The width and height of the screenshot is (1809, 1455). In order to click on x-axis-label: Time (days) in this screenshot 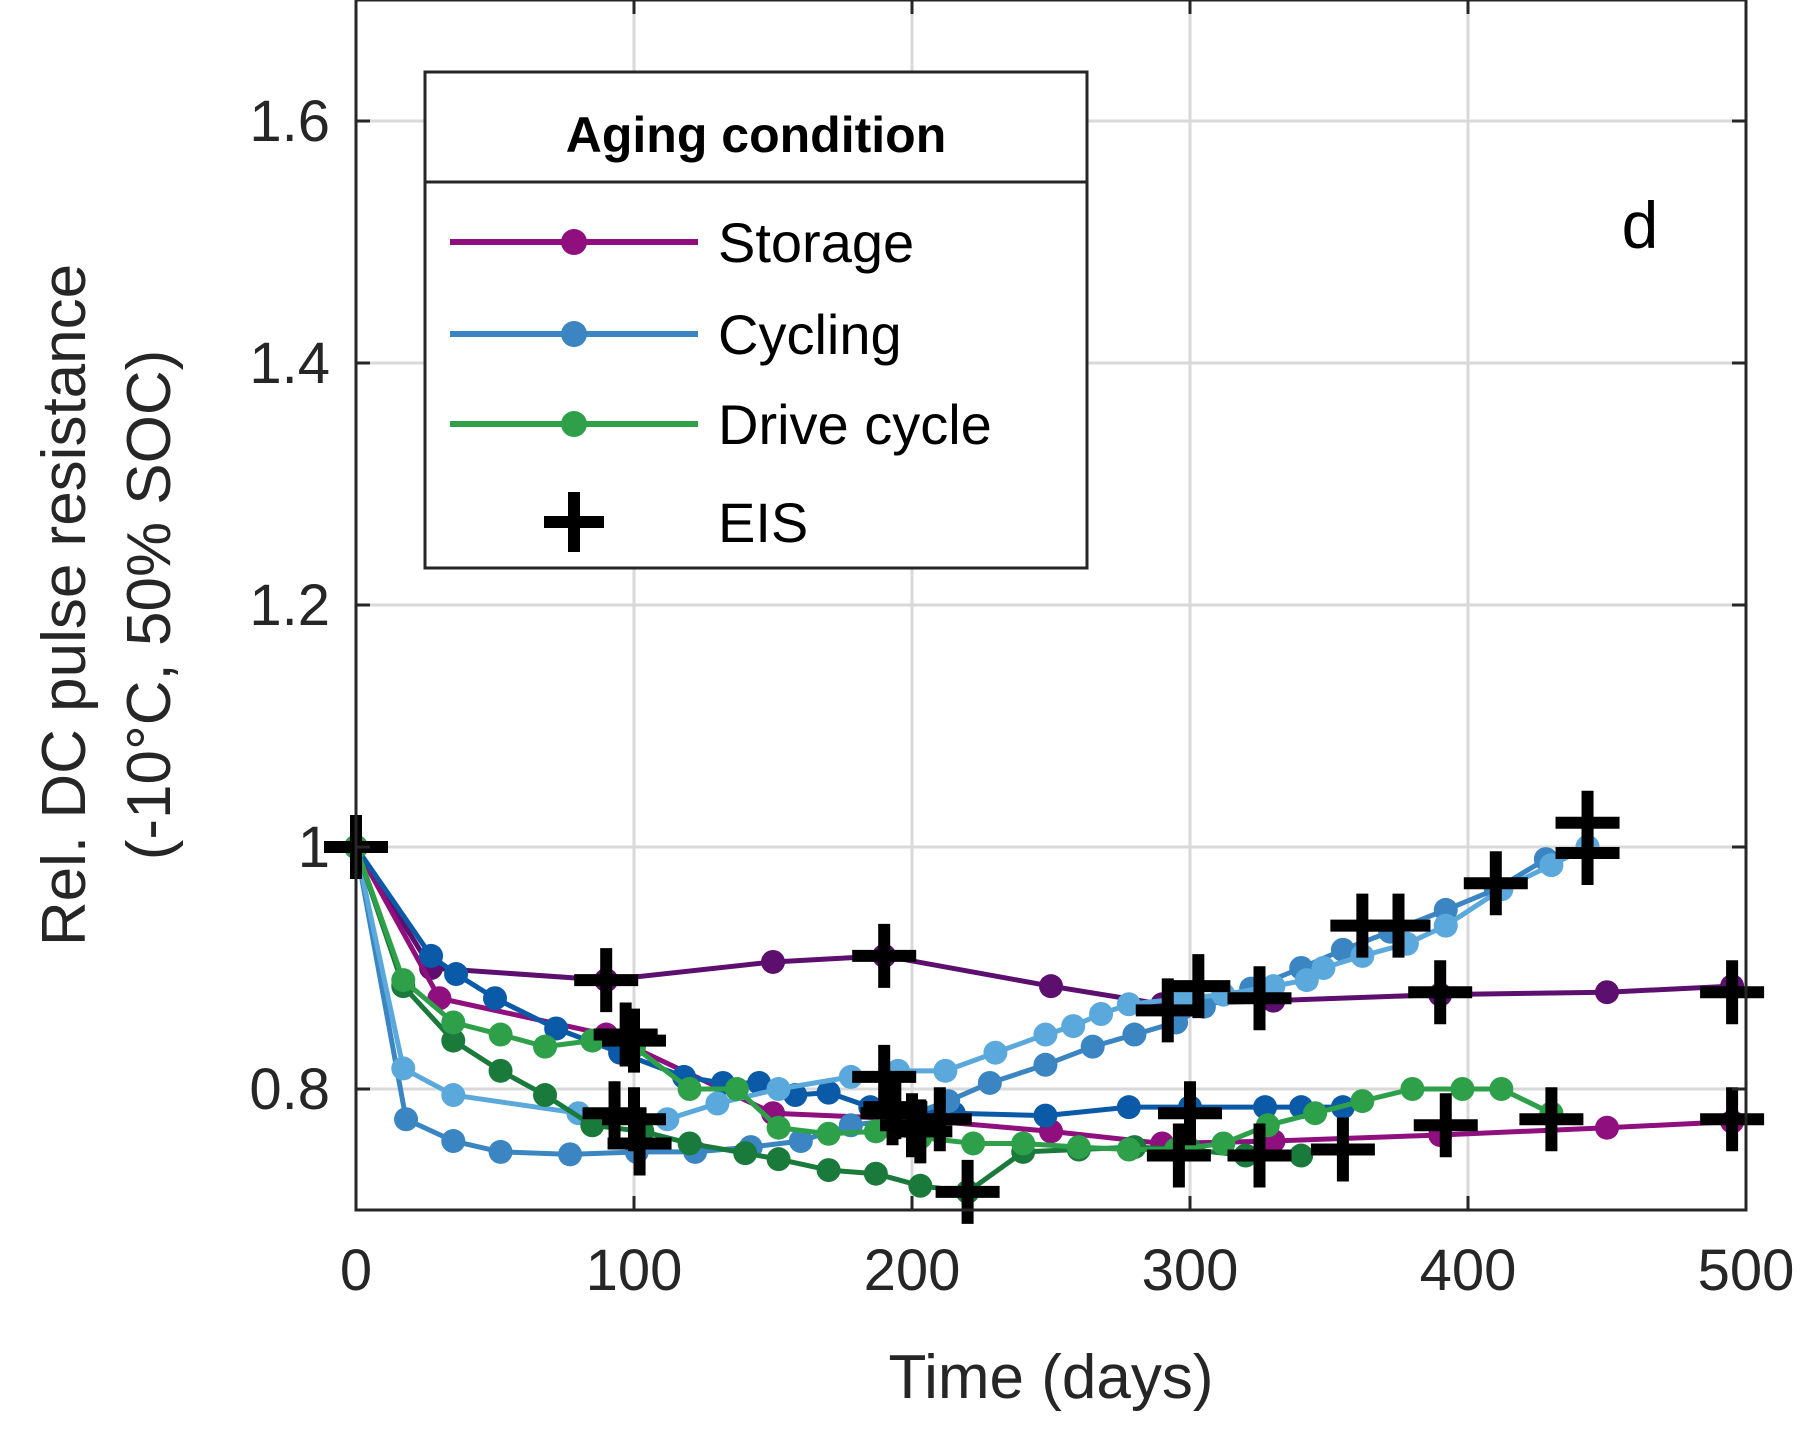, I will do `click(1051, 1377)`.